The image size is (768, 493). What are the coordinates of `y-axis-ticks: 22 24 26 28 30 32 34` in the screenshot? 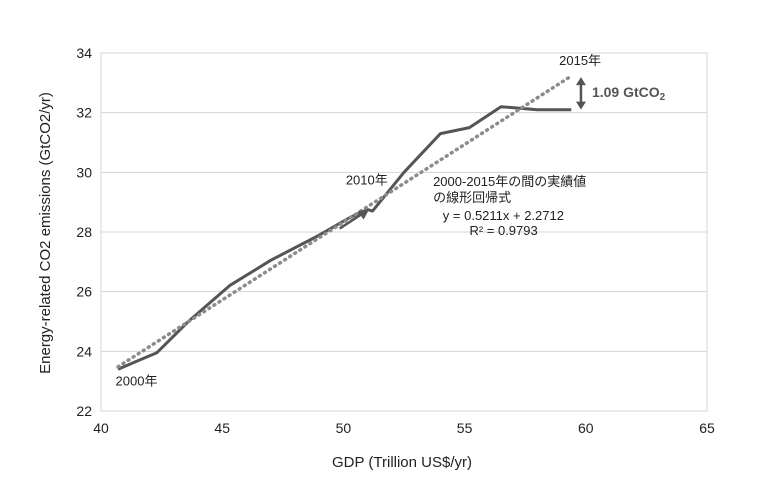 It's located at (84, 232).